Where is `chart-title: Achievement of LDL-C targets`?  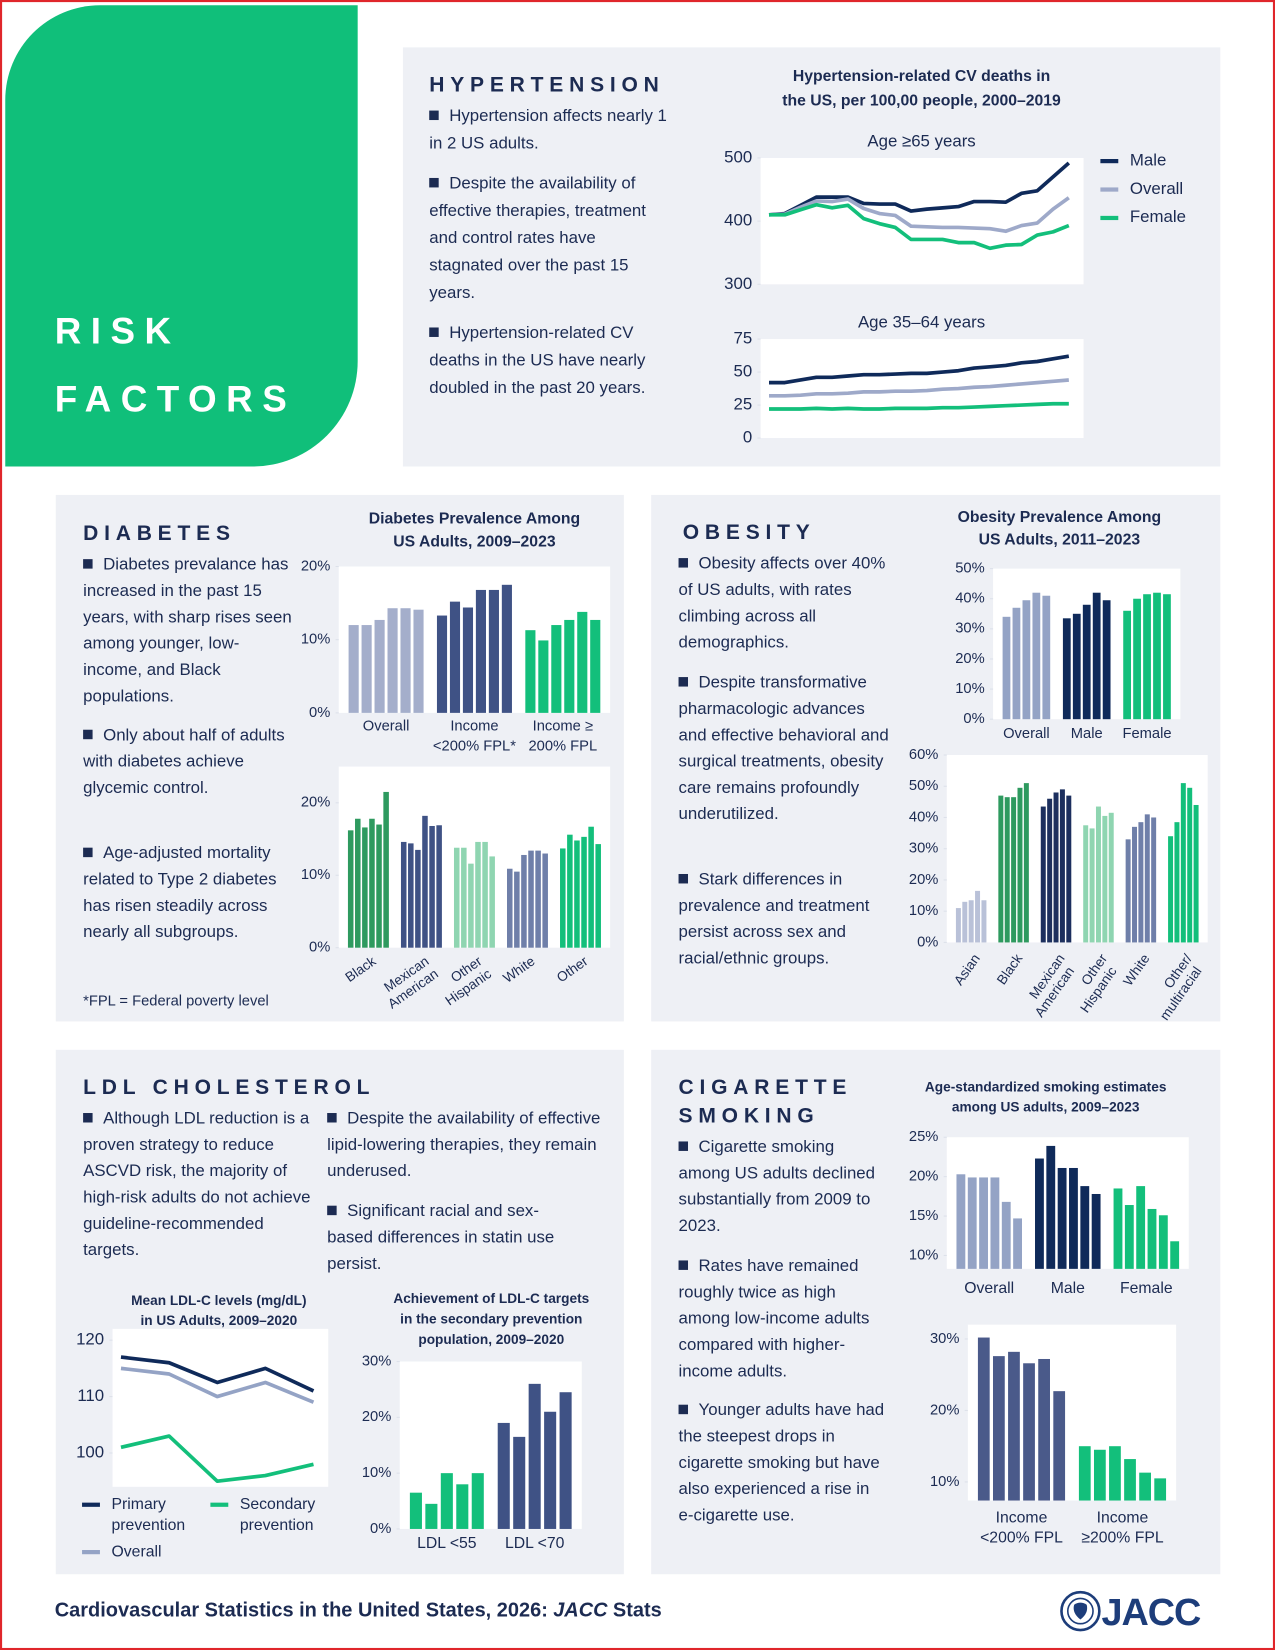 chart-title: Achievement of LDL-C targets is located at coordinates (491, 1298).